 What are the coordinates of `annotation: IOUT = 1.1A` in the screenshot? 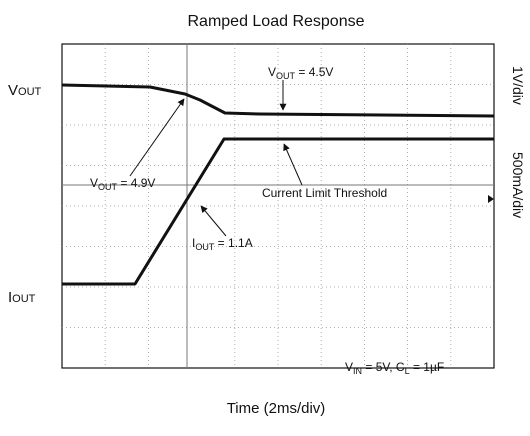 It's located at (222, 244).